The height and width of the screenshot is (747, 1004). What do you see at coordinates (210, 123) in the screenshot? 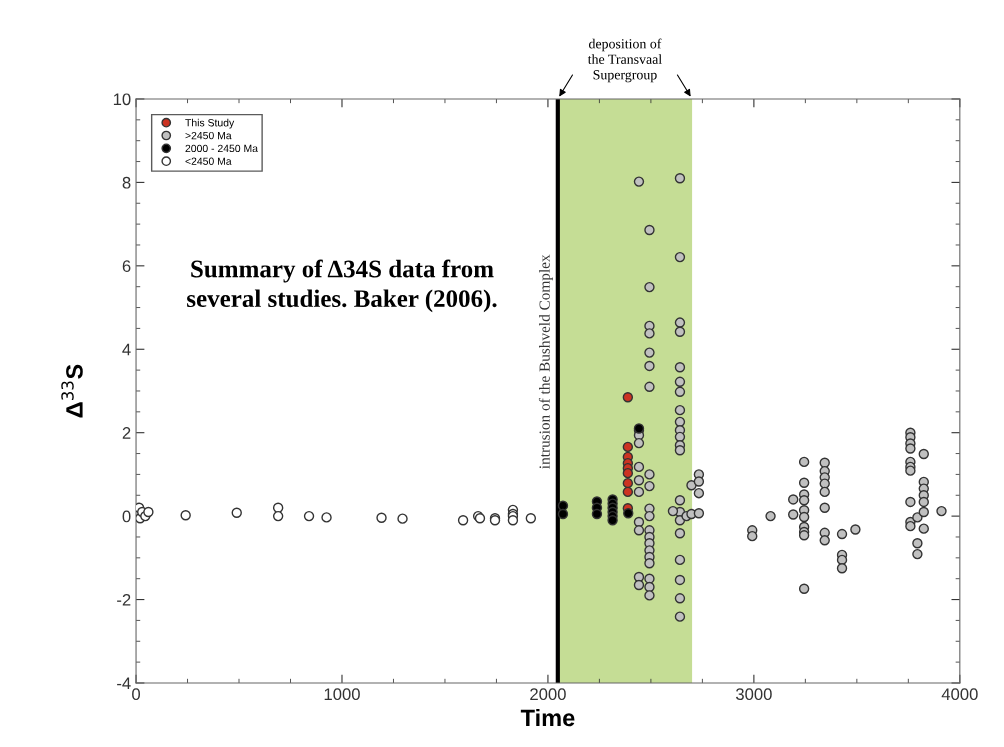
I see `legend-label: This Study` at bounding box center [210, 123].